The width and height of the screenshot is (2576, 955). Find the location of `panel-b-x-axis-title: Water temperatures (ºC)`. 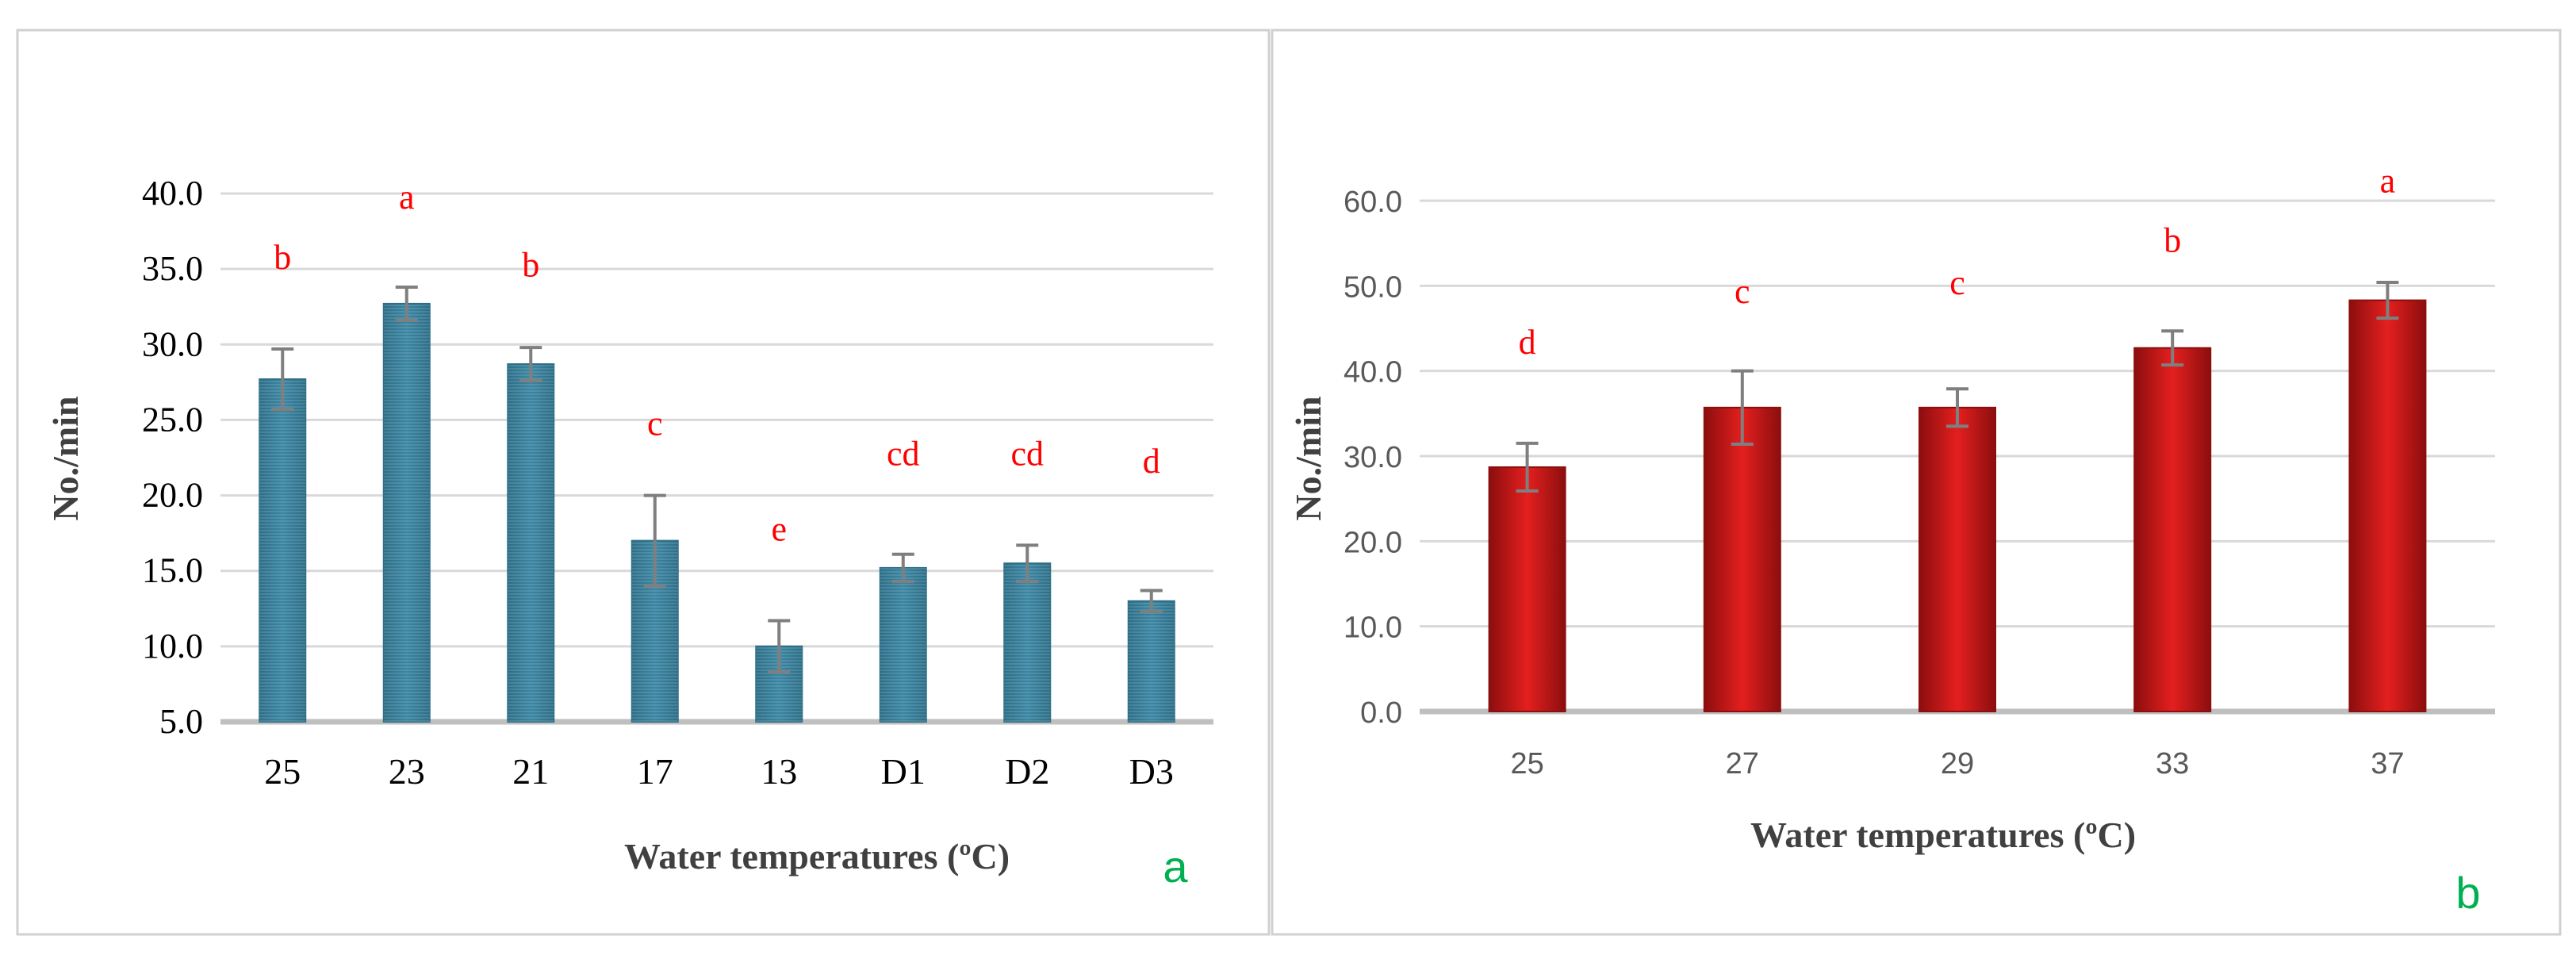

panel-b-x-axis-title: Water temperatures (ºC) is located at coordinates (1943, 835).